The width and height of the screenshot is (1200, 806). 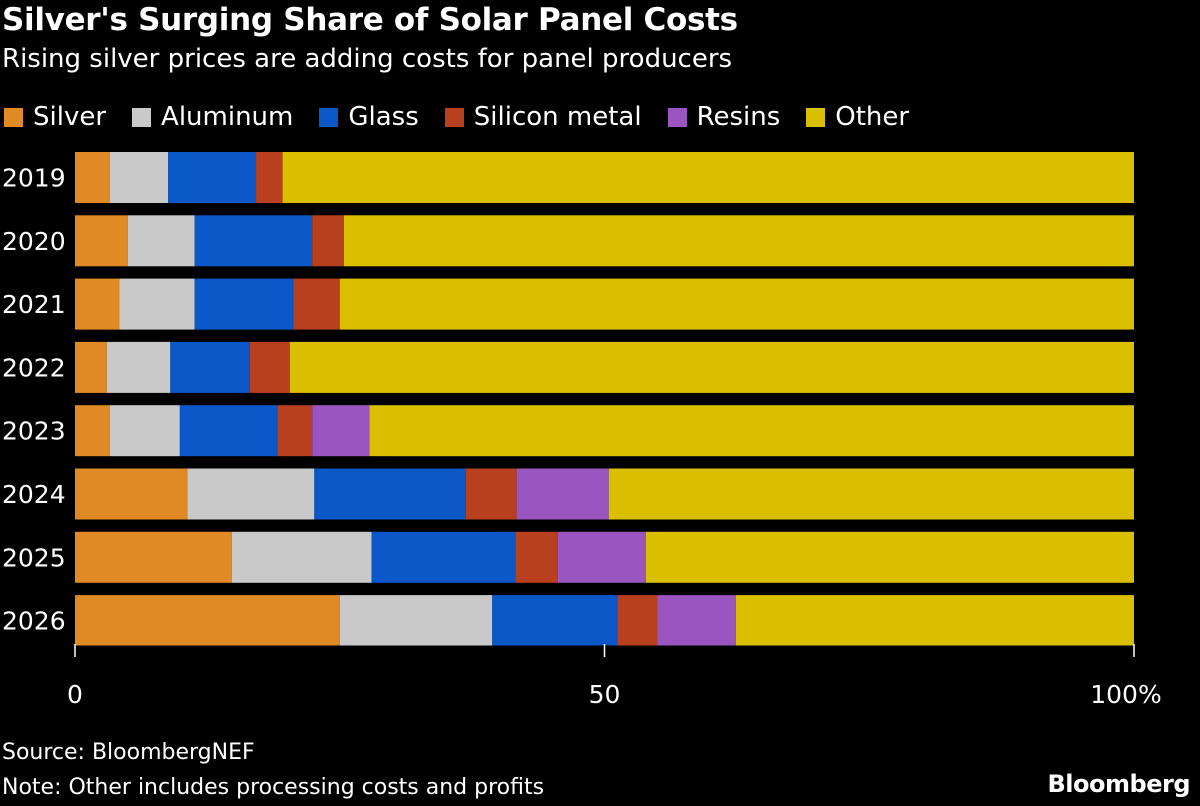 I want to click on legend-item: Glass, so click(x=369, y=117).